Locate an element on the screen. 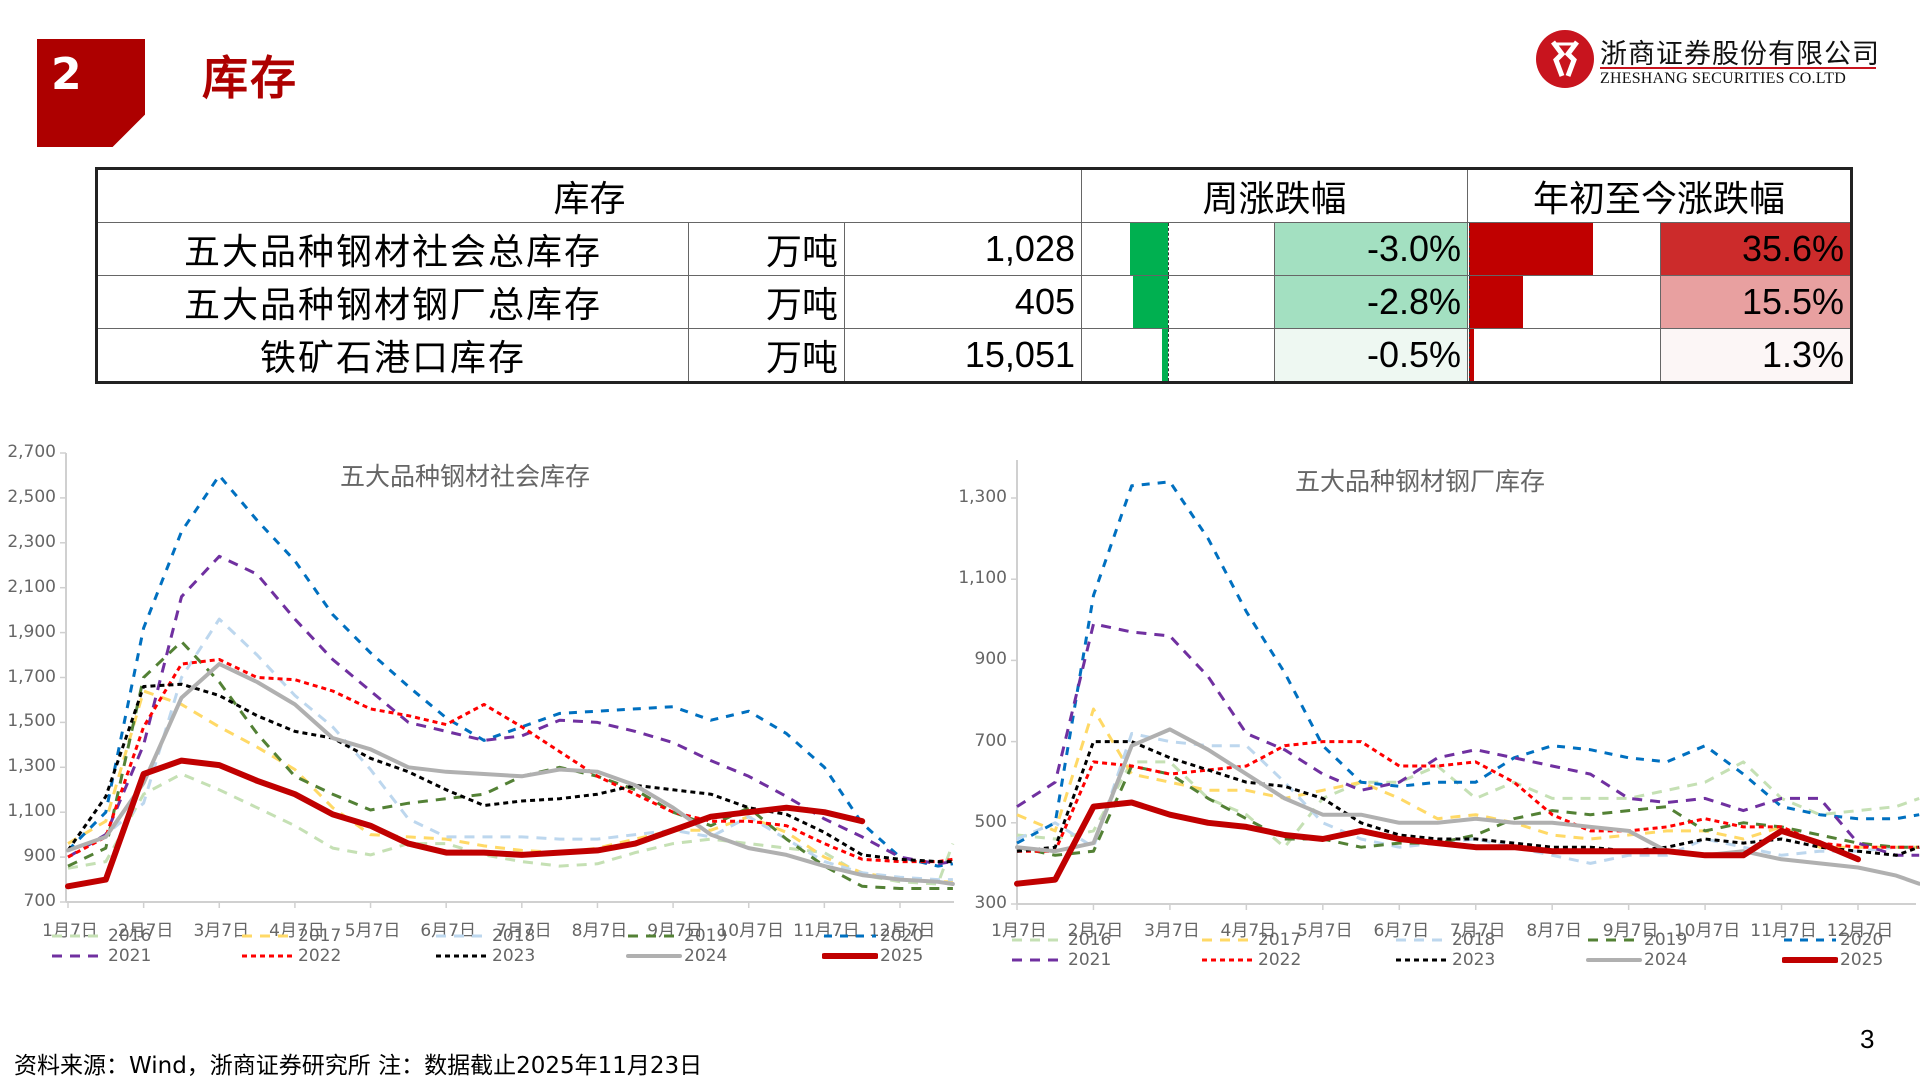 This screenshot has width=1920, height=1080. y-tick-label: 1,300 is located at coordinates (982, 497).